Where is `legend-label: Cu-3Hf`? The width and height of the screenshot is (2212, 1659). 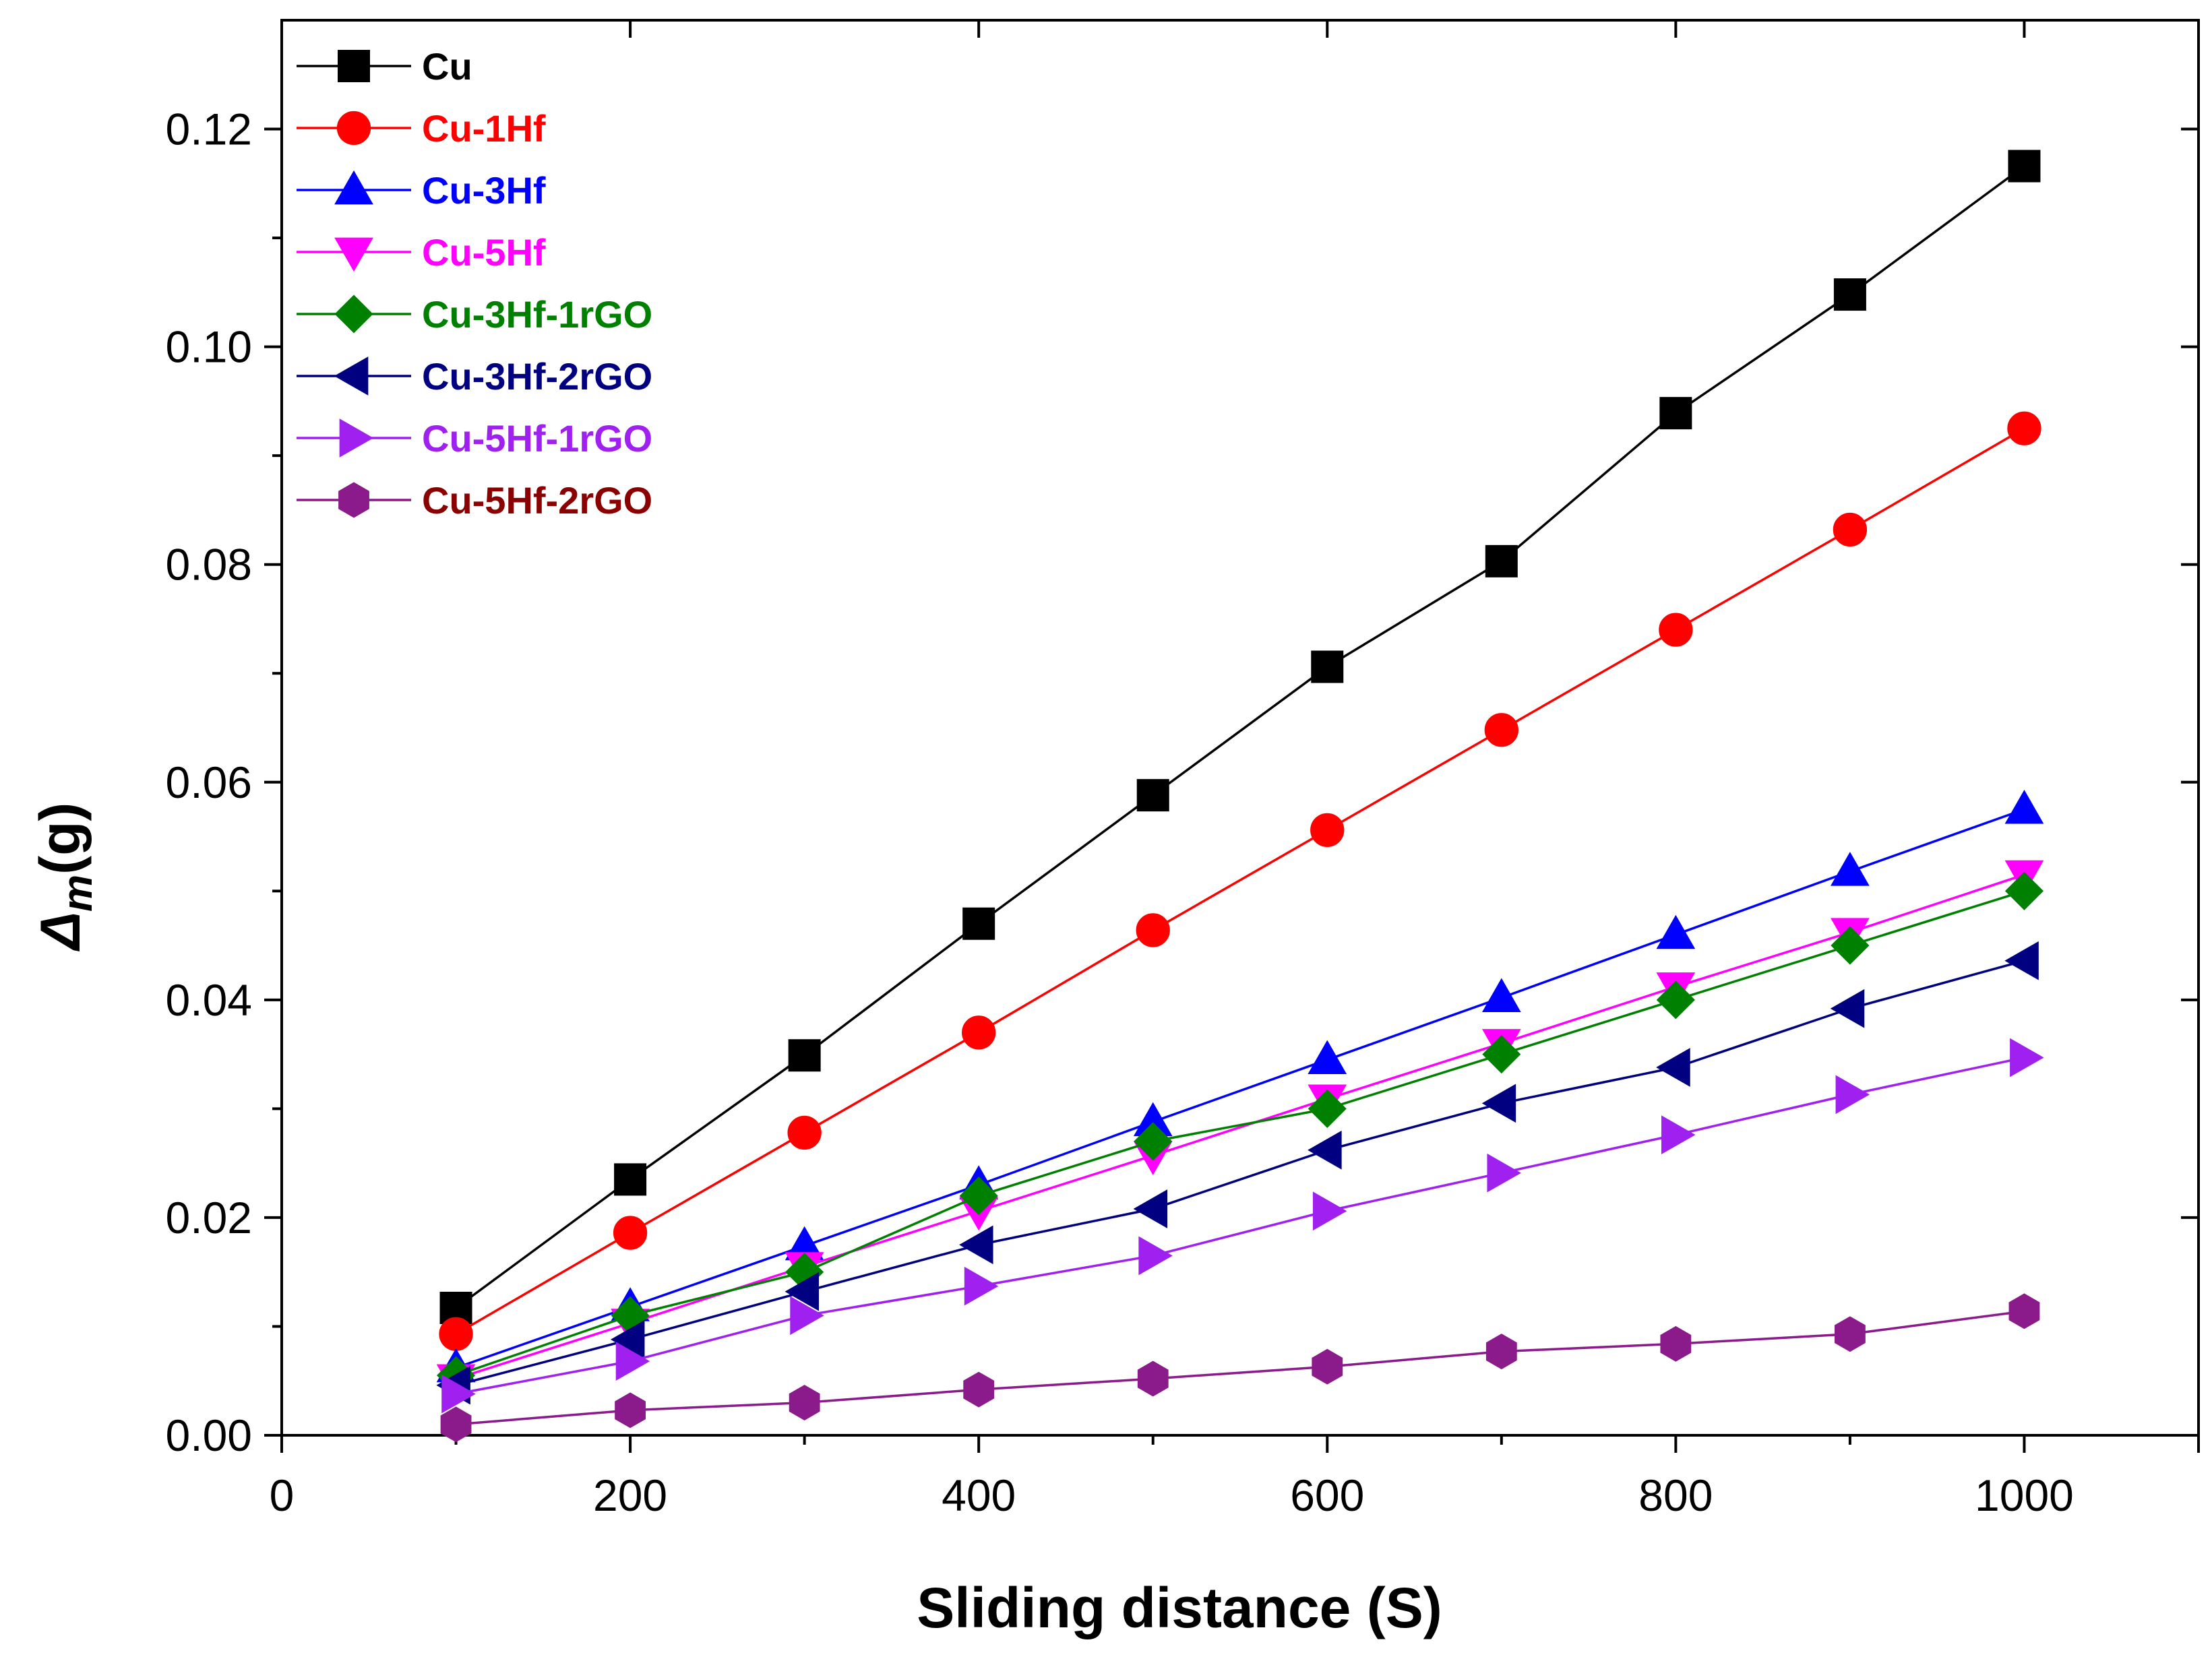
legend-label: Cu-3Hf is located at coordinates (484, 190).